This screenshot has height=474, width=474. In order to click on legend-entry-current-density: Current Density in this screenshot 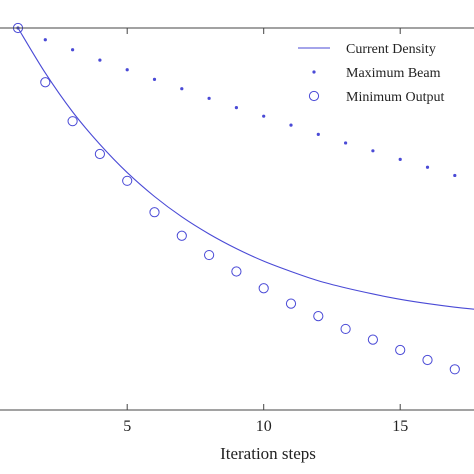, I will do `click(367, 49)`.